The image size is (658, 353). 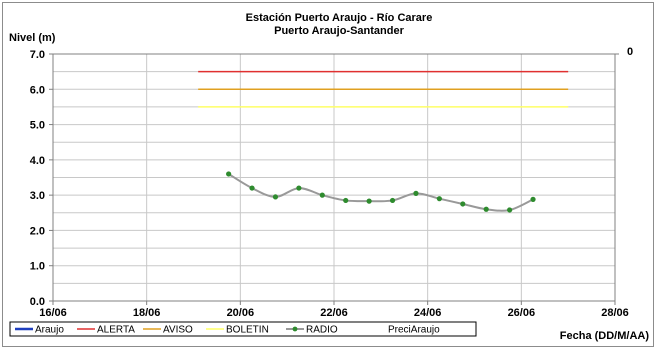 I want to click on legend-label: ALERTA, so click(x=116, y=330).